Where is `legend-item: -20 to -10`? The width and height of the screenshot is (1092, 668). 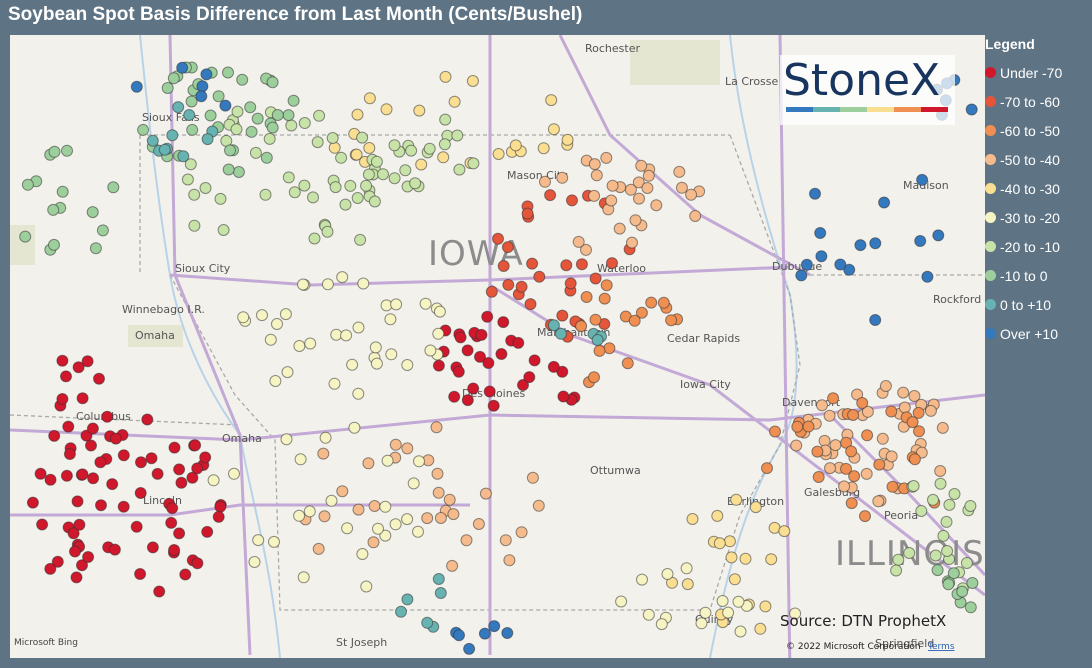 legend-item: -20 to -10 is located at coordinates (1038, 246).